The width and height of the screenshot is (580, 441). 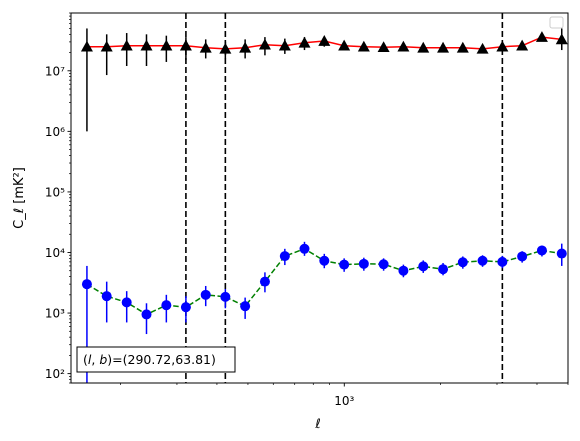 I want to click on x-axis, so click(x=344, y=385).